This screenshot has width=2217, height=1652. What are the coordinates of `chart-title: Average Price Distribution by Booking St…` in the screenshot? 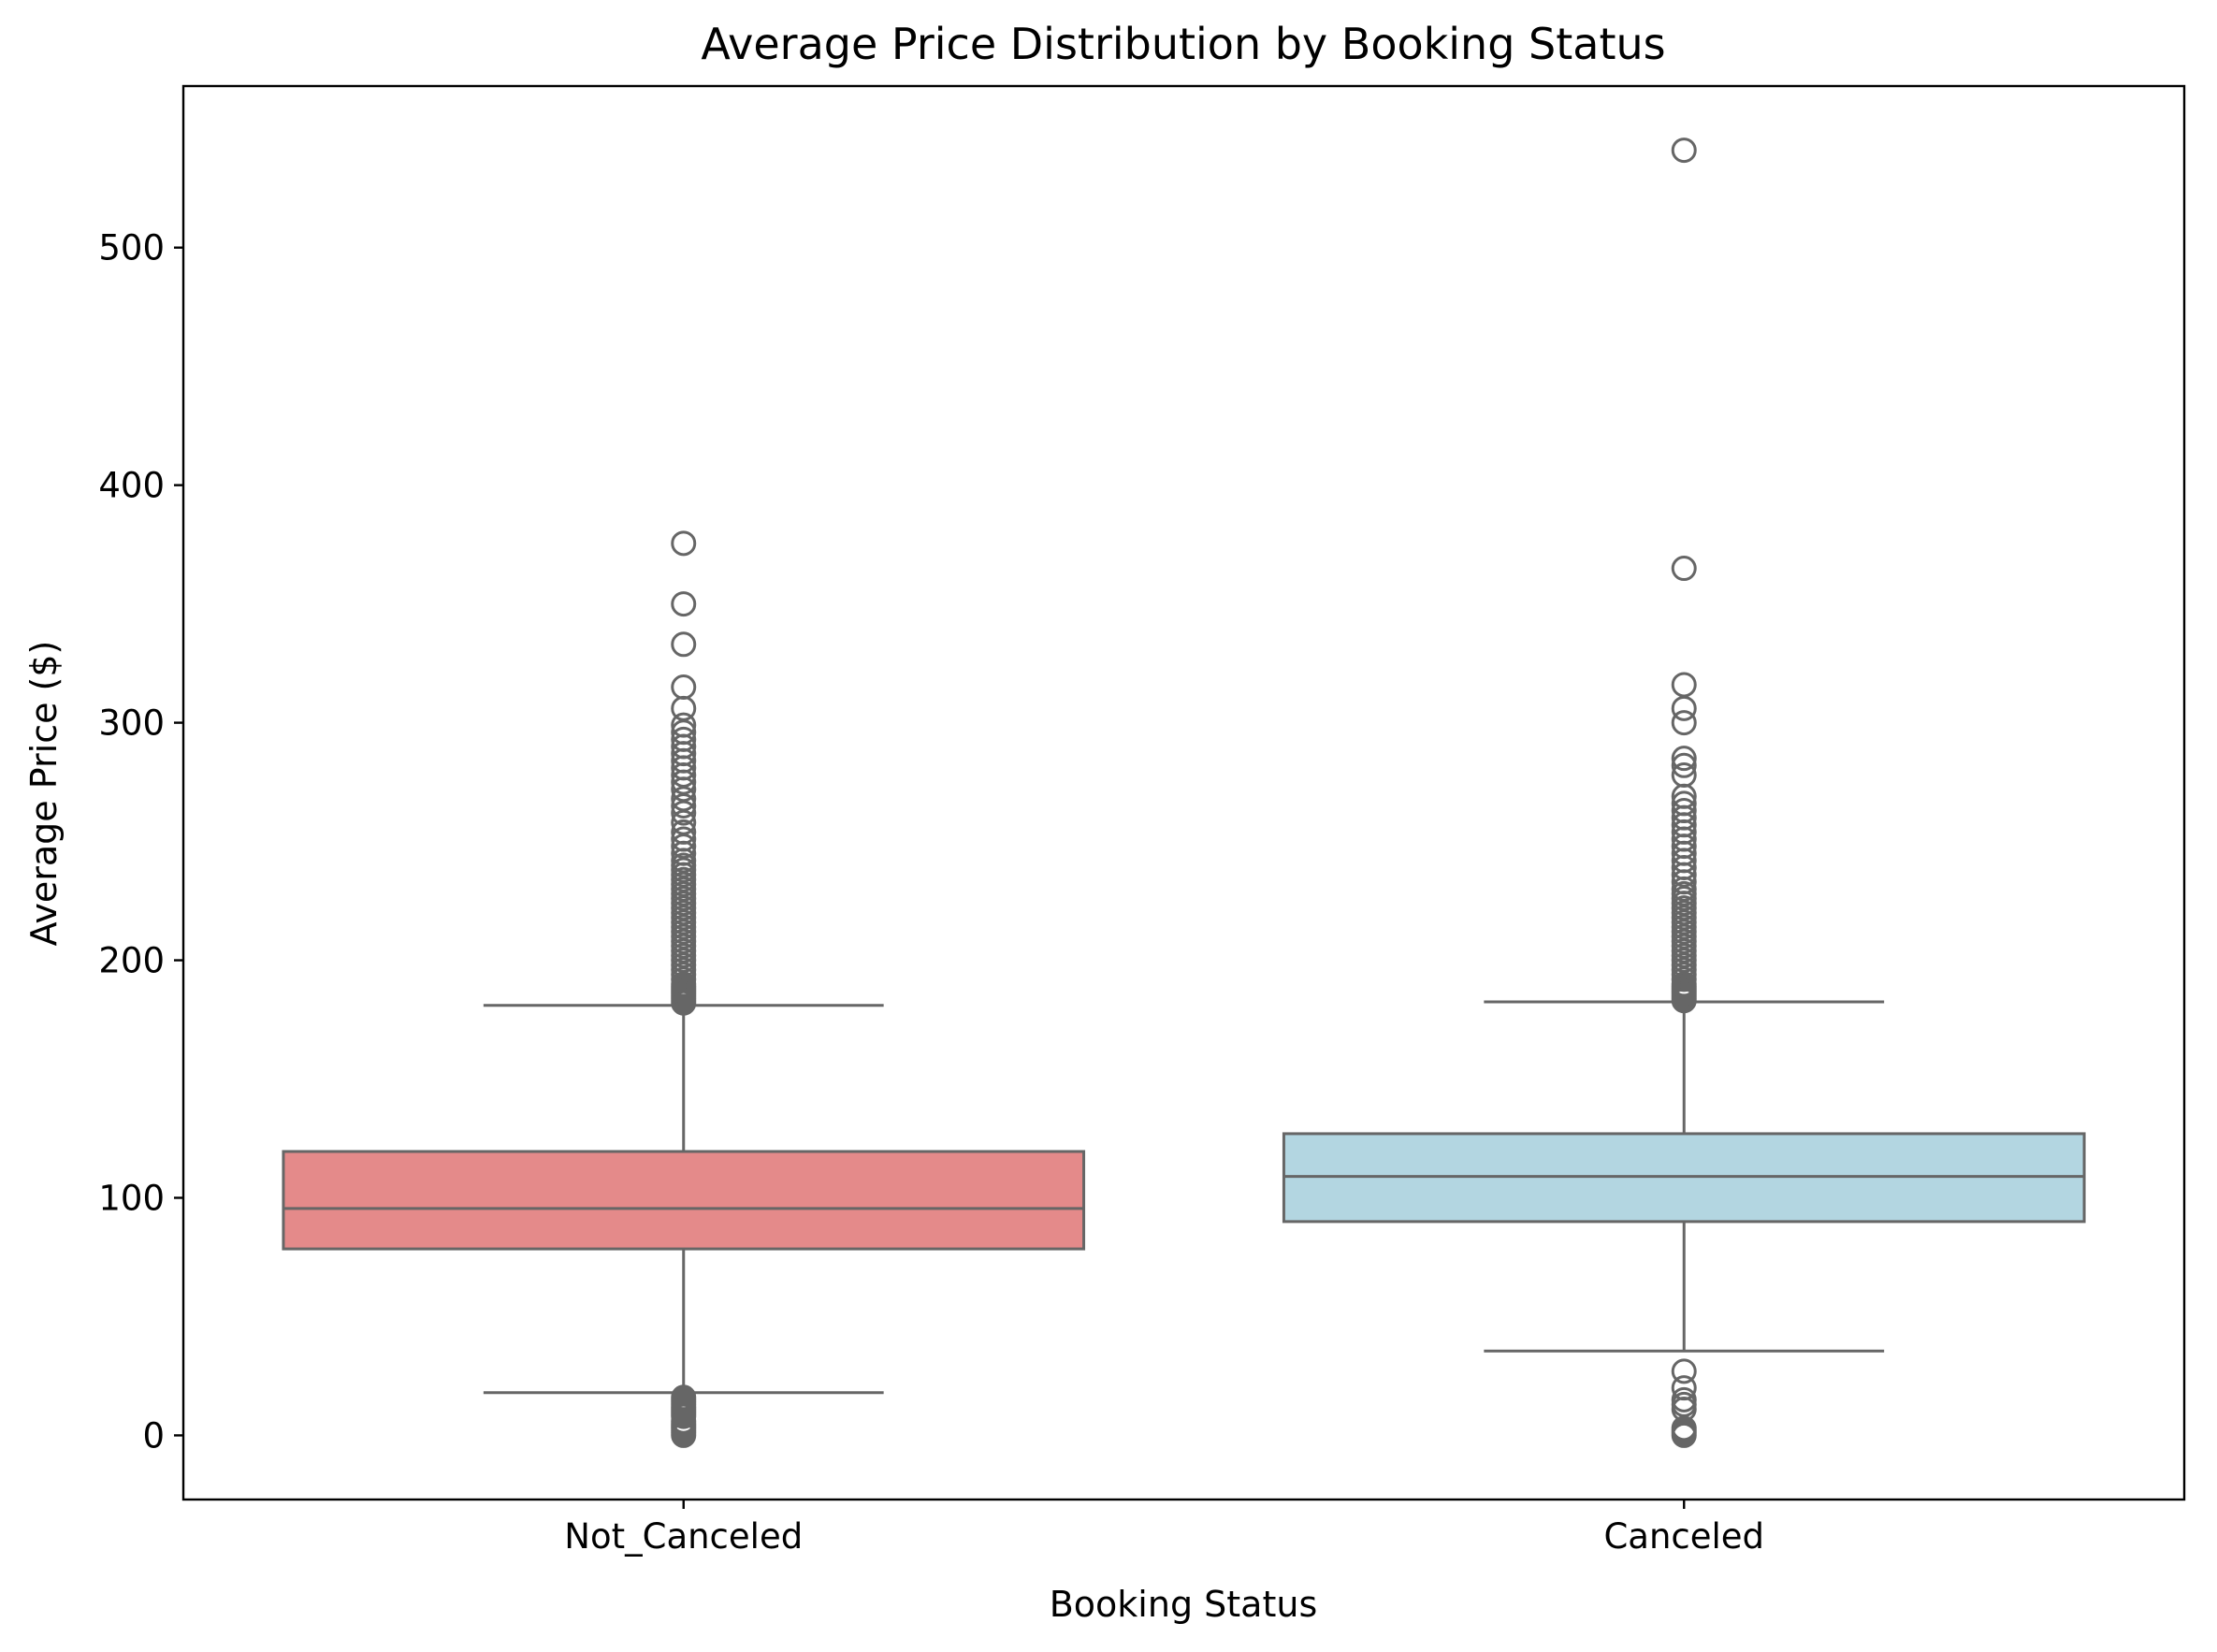 It's located at (1183, 44).